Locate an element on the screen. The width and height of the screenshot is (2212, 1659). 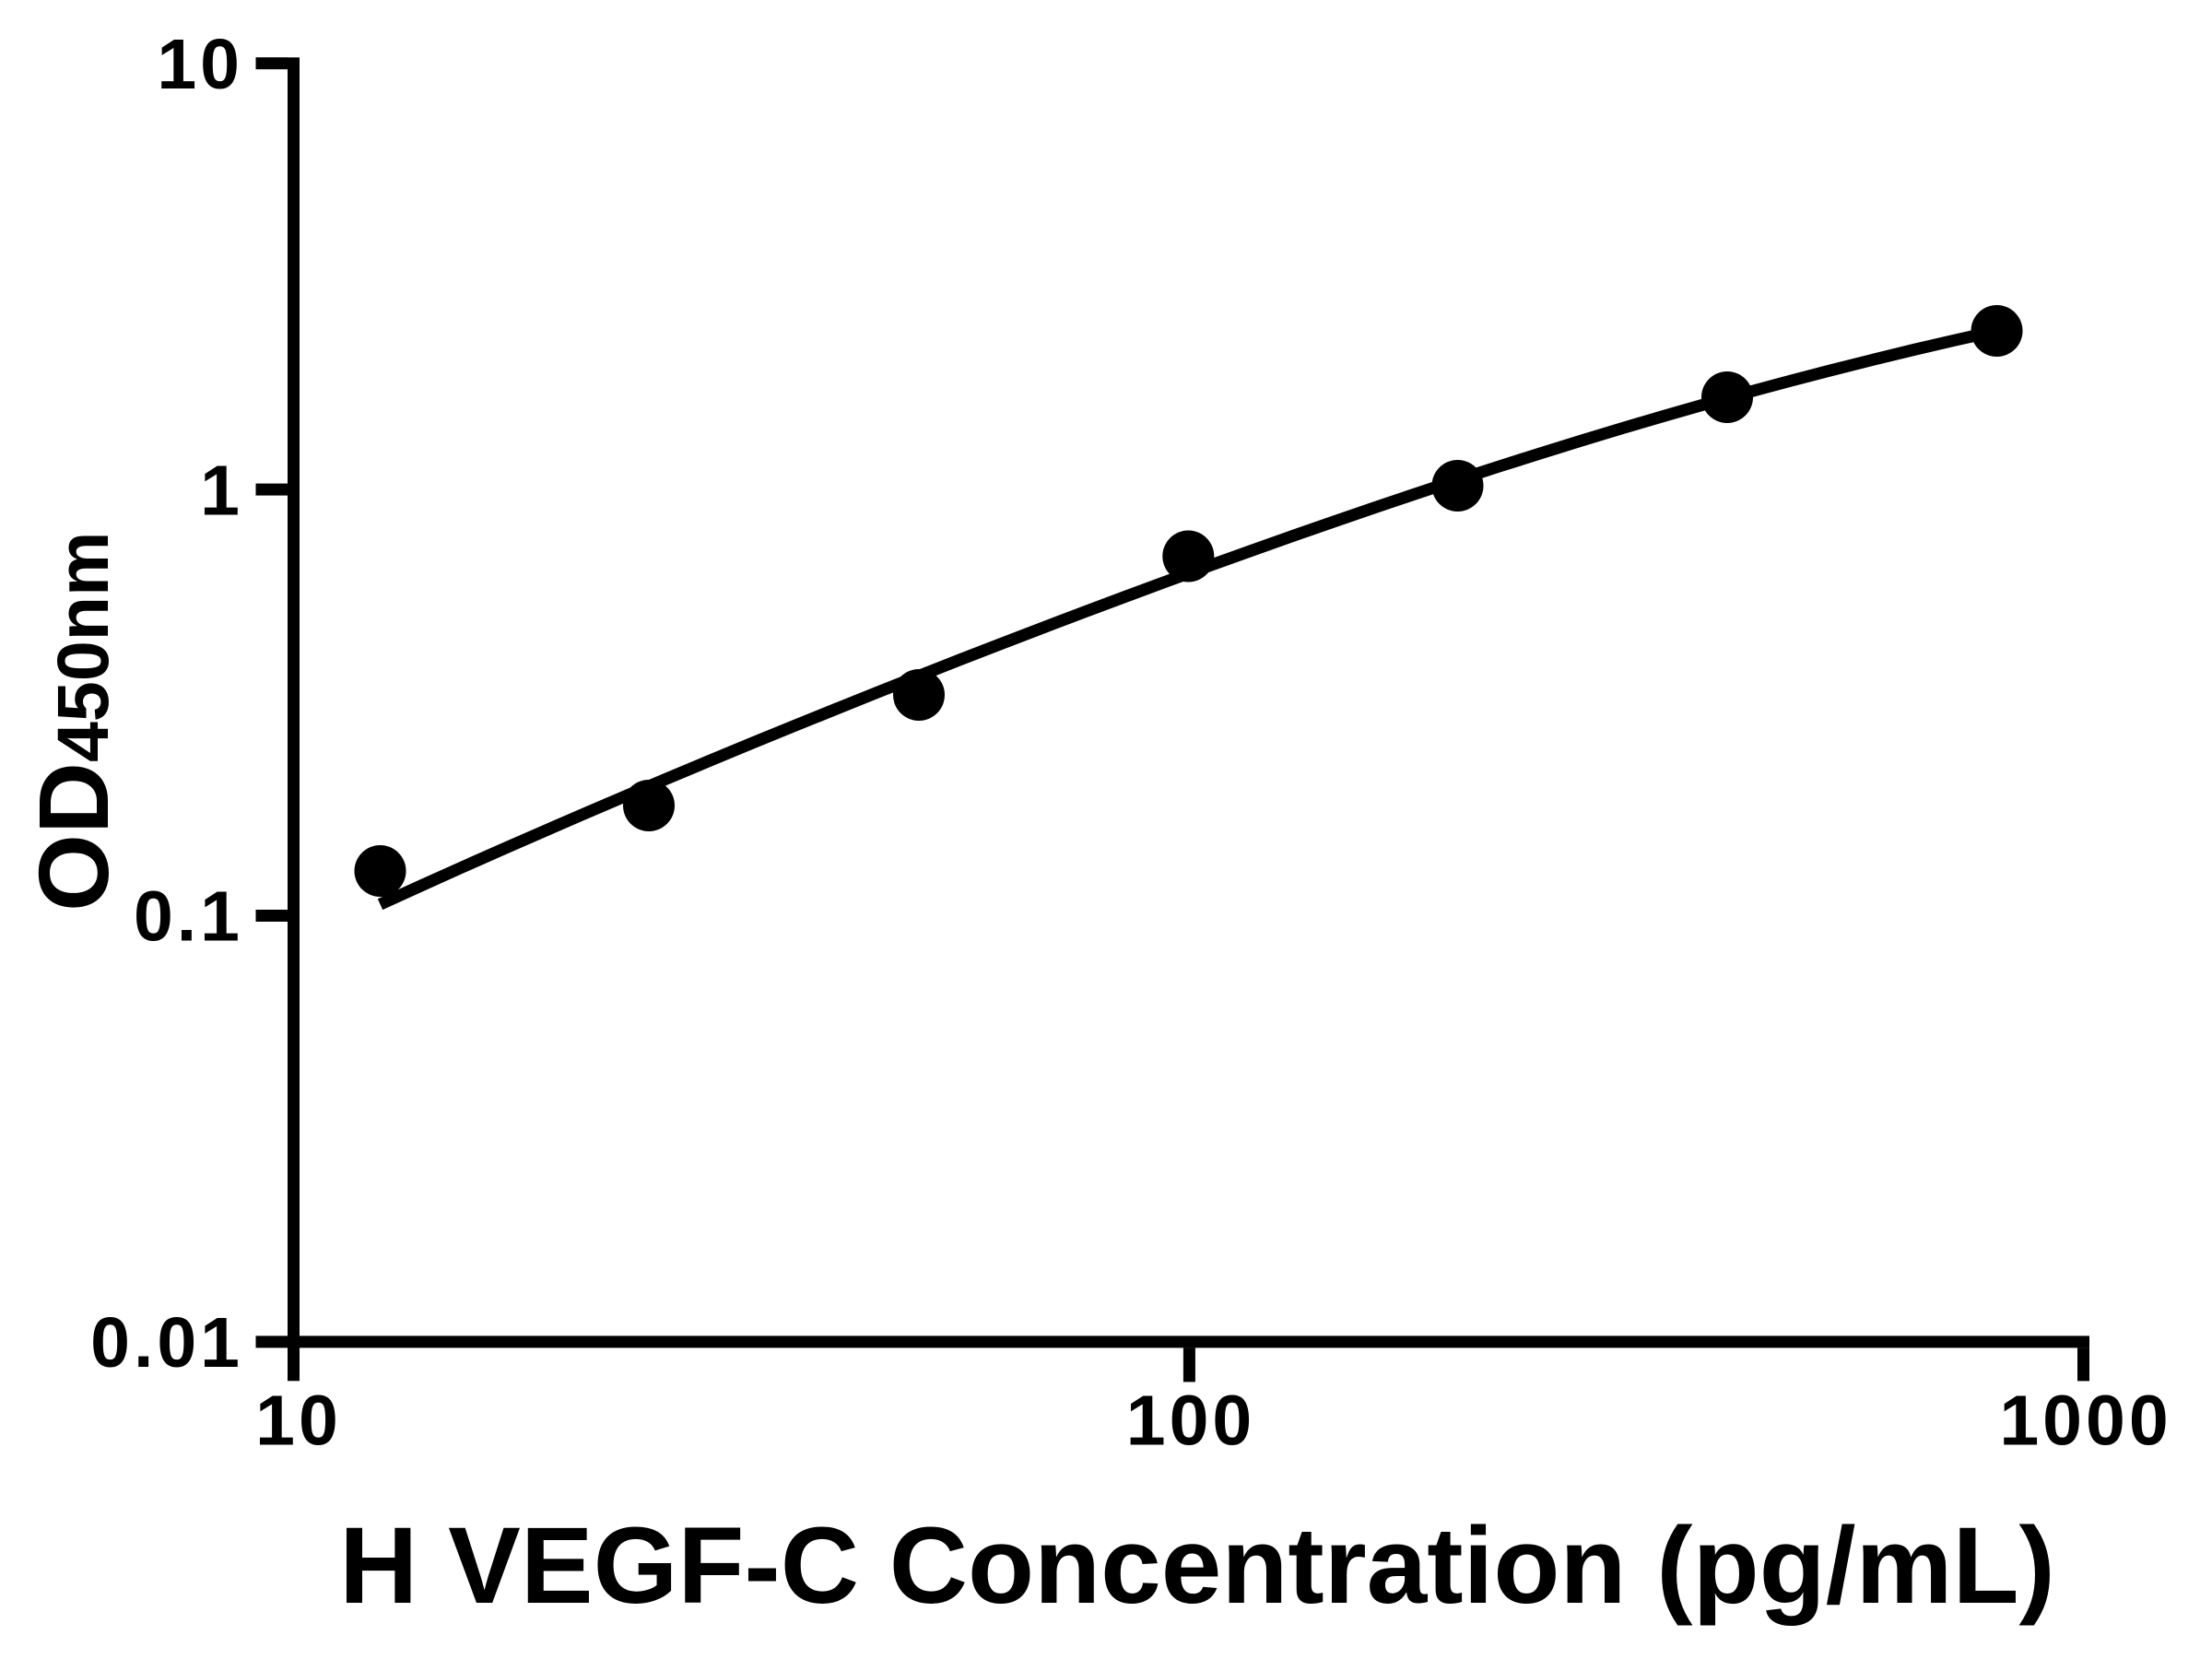
svg-text: H VEGF-C Concentration (pg/mL) is located at coordinates (1197, 1566).